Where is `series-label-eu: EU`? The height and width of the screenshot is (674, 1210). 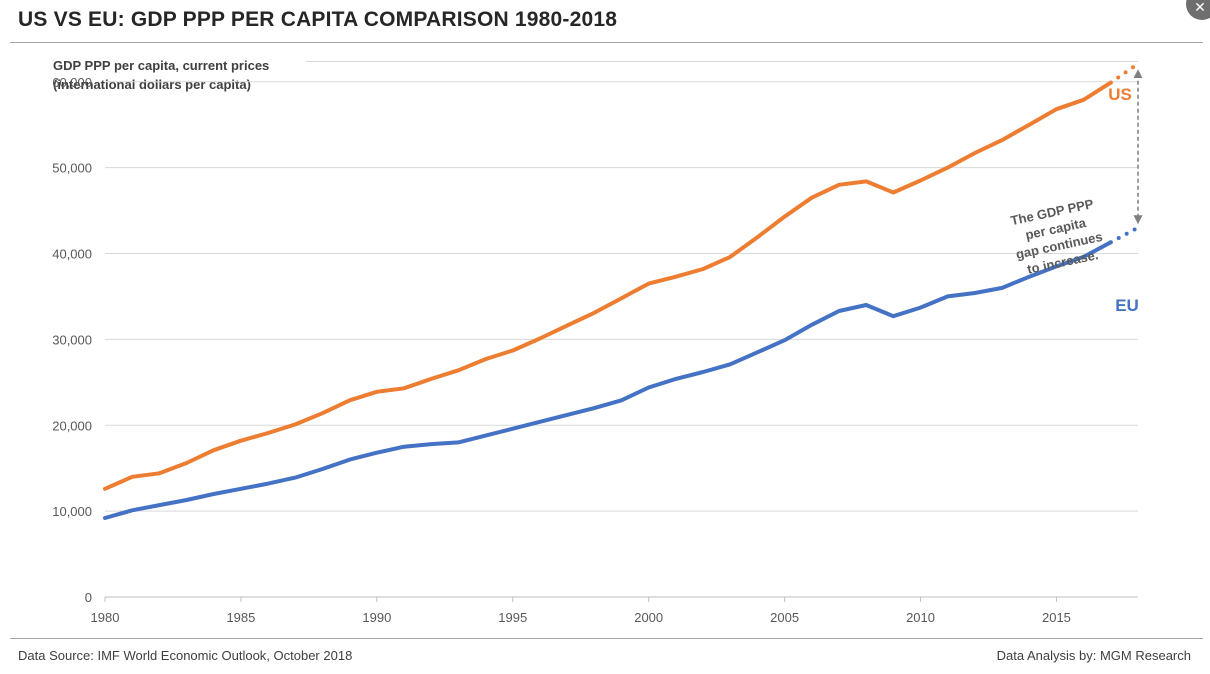 series-label-eu: EU is located at coordinates (1127, 305).